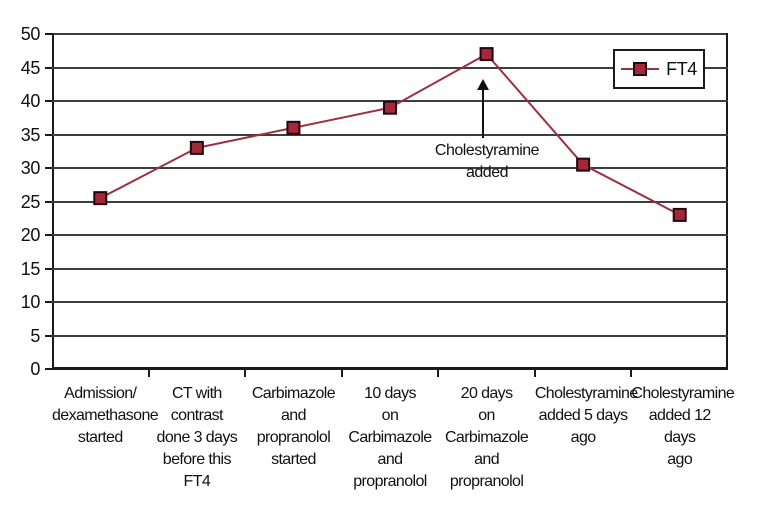 This screenshot has height=520, width=760. I want to click on x-axis-category-label: Cholestyramine added 5 days ago, so click(586, 415).